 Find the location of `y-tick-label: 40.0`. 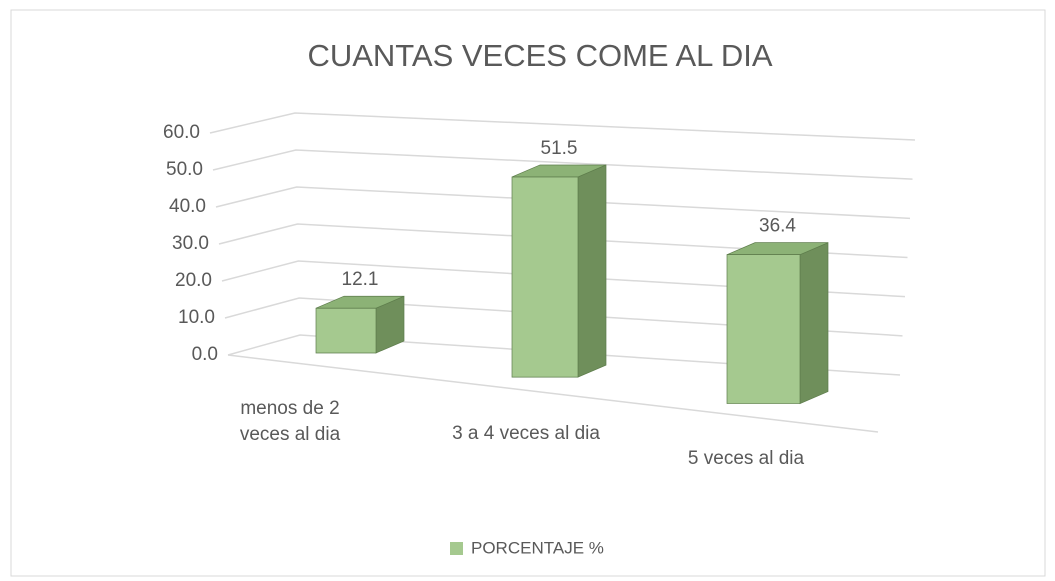

y-tick-label: 40.0 is located at coordinates (187, 206).